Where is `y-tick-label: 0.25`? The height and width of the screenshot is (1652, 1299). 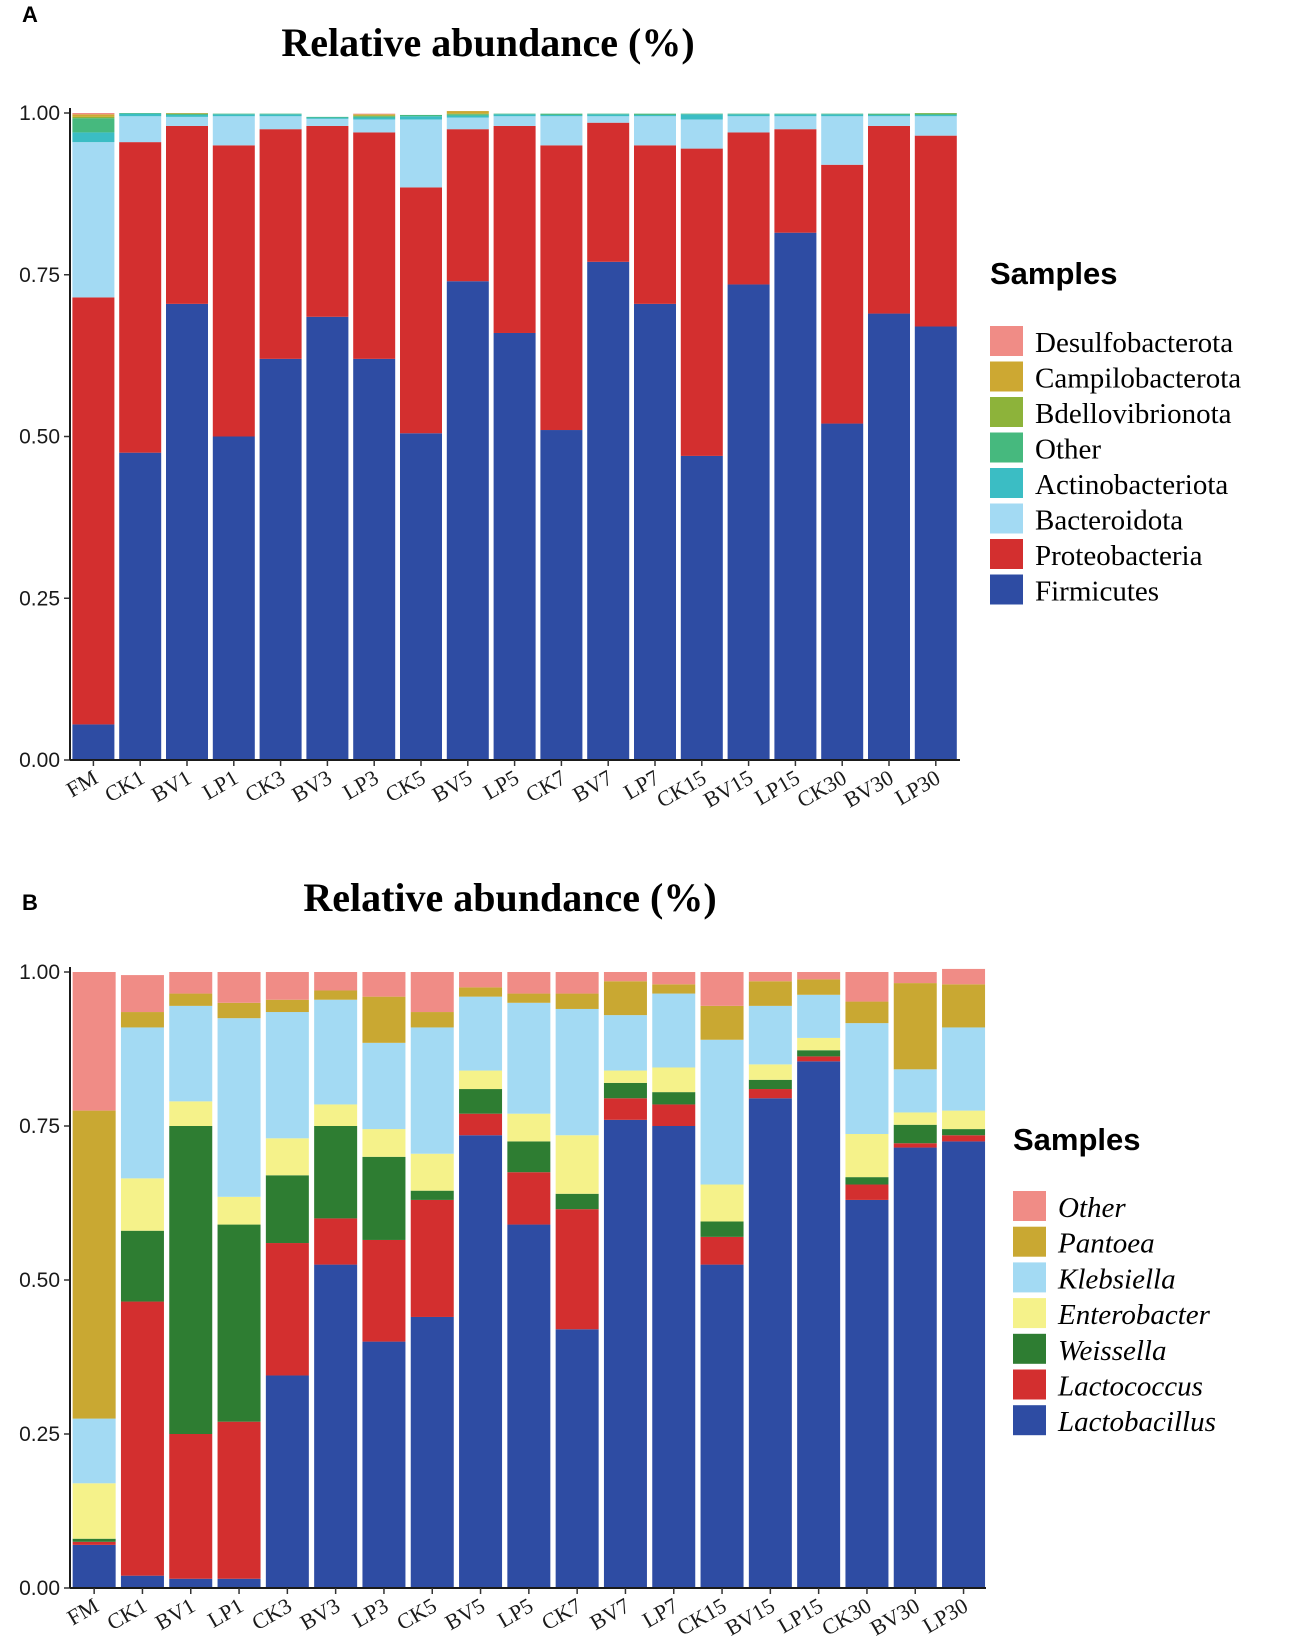 y-tick-label: 0.25 is located at coordinates (39, 598).